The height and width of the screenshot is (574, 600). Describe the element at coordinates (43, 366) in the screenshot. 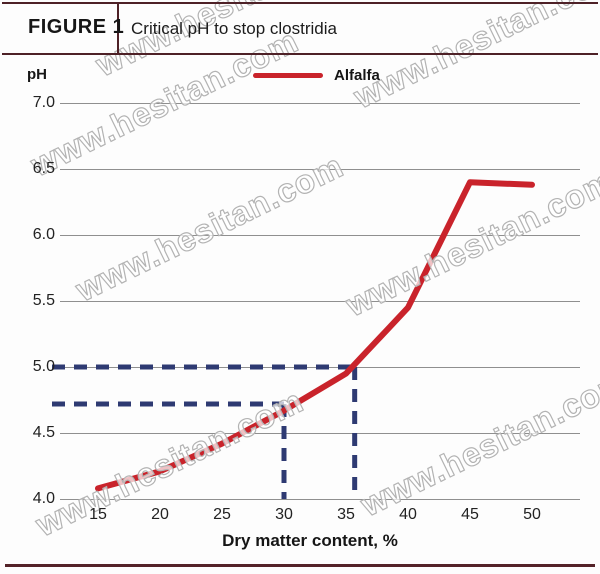

I see `y-tick-label: 5.0` at that location.